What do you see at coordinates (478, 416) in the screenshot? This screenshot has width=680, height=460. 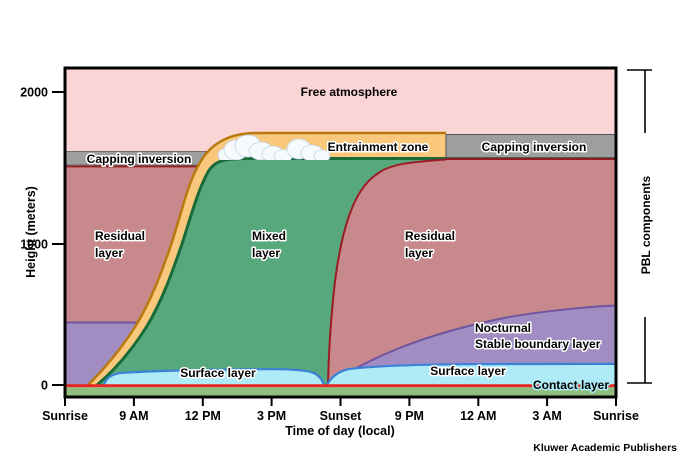 I see `x-tick-12am: 12 AM` at bounding box center [478, 416].